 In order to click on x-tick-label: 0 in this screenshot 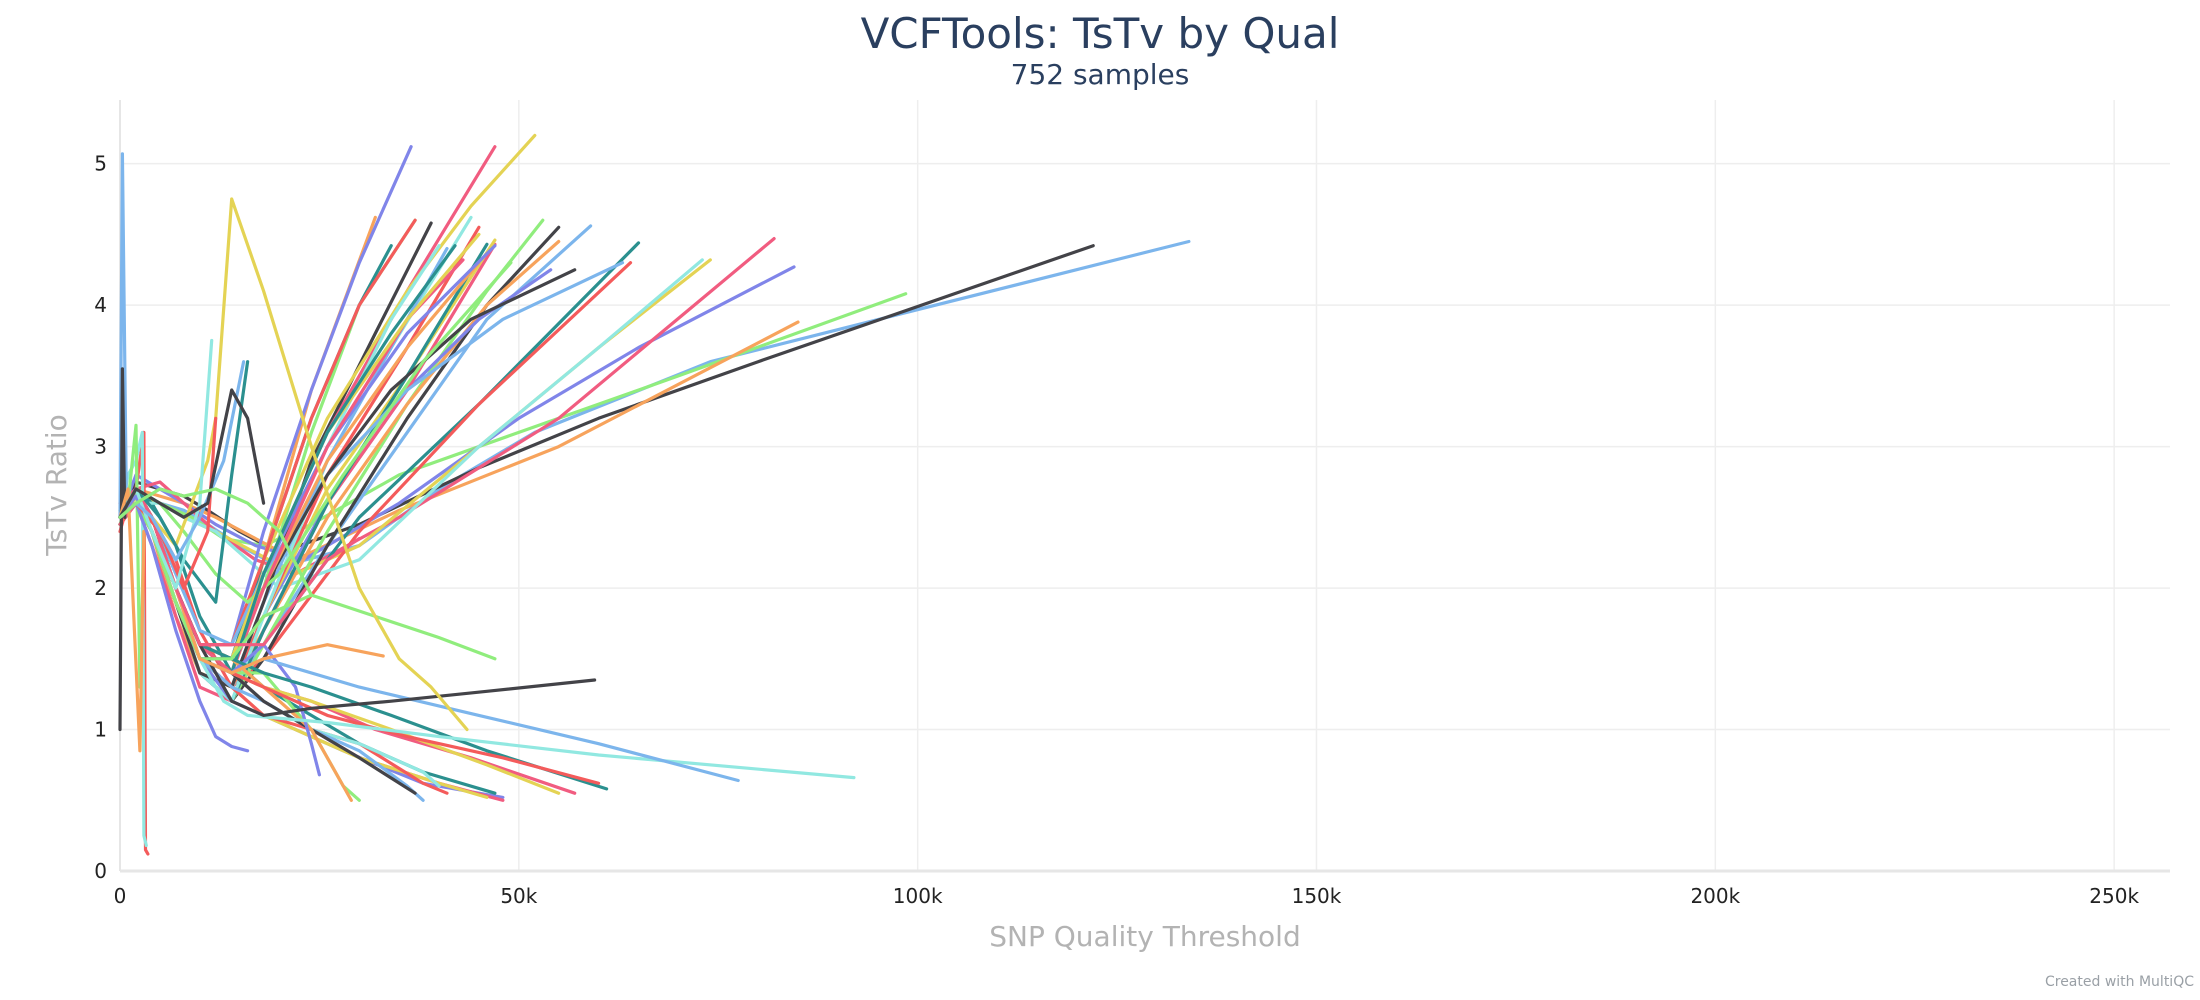, I will do `click(120, 896)`.